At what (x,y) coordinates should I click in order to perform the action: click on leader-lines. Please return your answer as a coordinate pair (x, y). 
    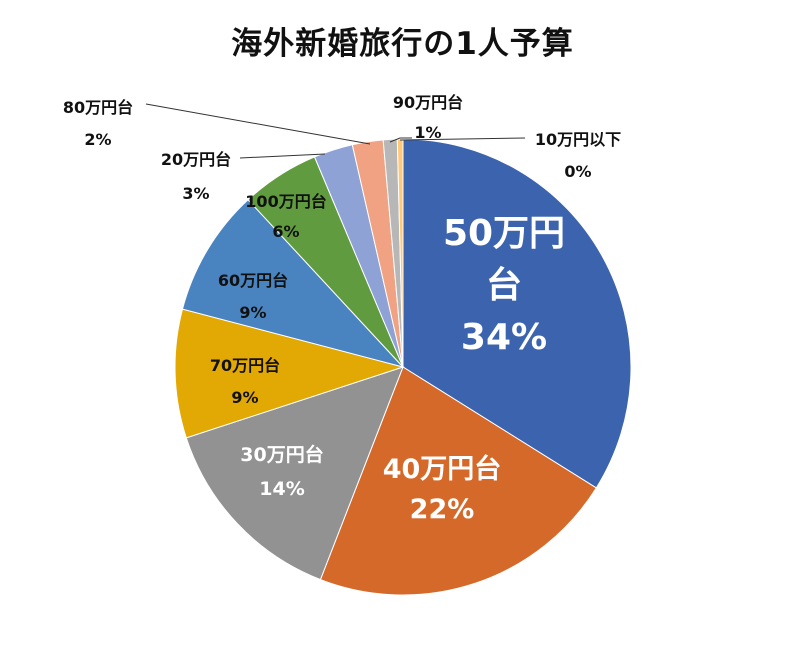
    Looking at the image, I should click on (335, 131).